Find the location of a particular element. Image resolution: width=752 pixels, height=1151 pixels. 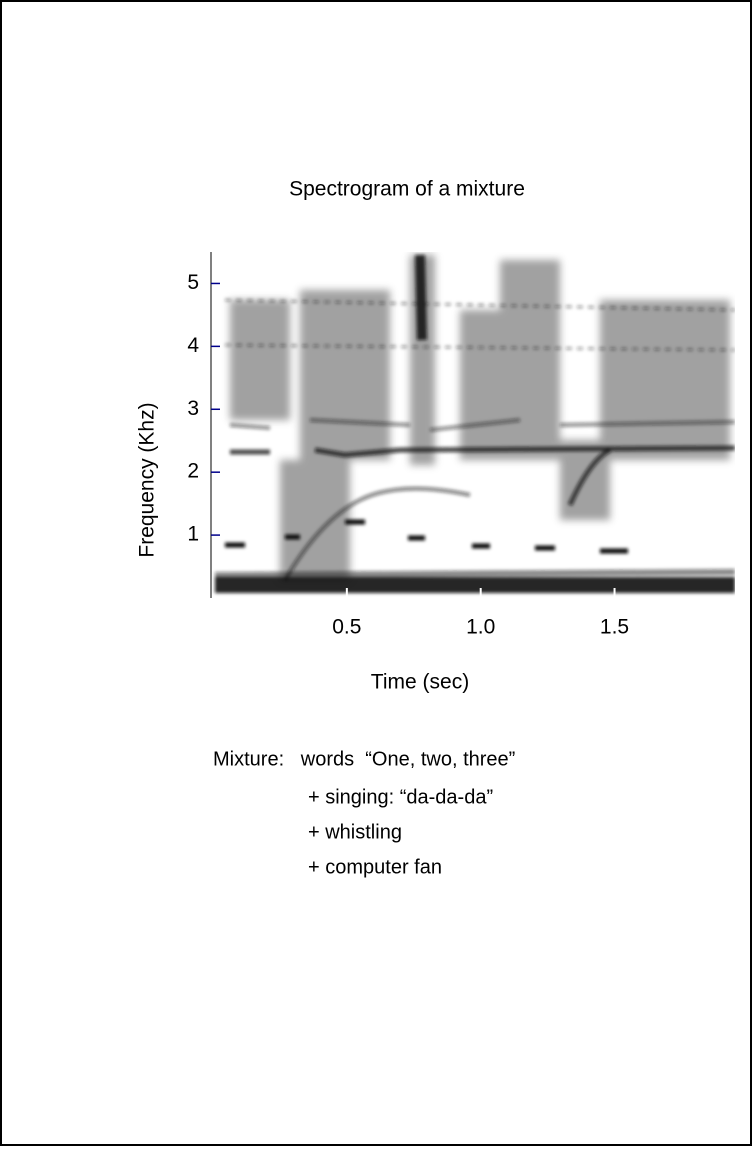

x-axis-label: Time (sec) is located at coordinates (420, 682).